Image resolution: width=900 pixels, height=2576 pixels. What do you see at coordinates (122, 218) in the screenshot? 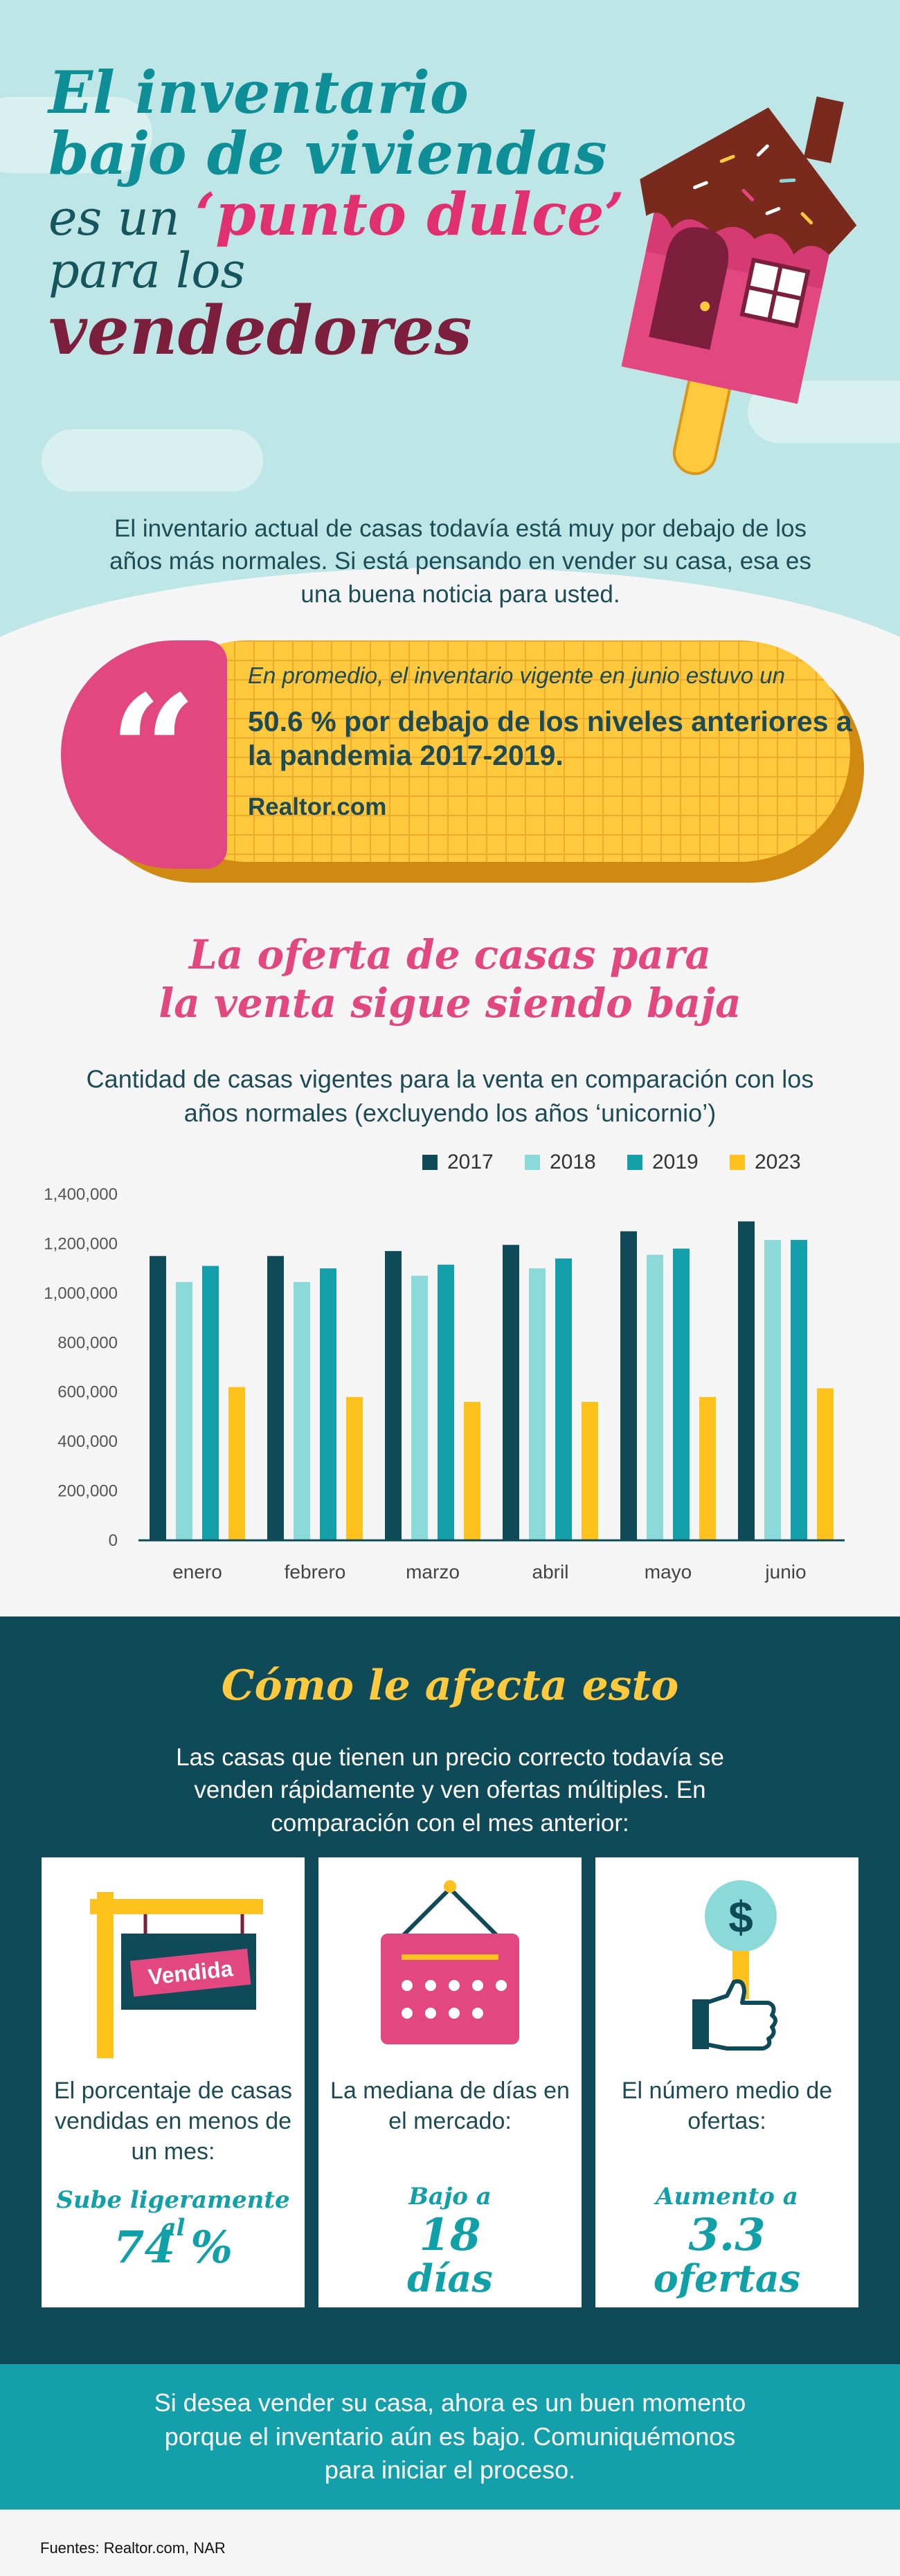
I see `title-line: es un` at bounding box center [122, 218].